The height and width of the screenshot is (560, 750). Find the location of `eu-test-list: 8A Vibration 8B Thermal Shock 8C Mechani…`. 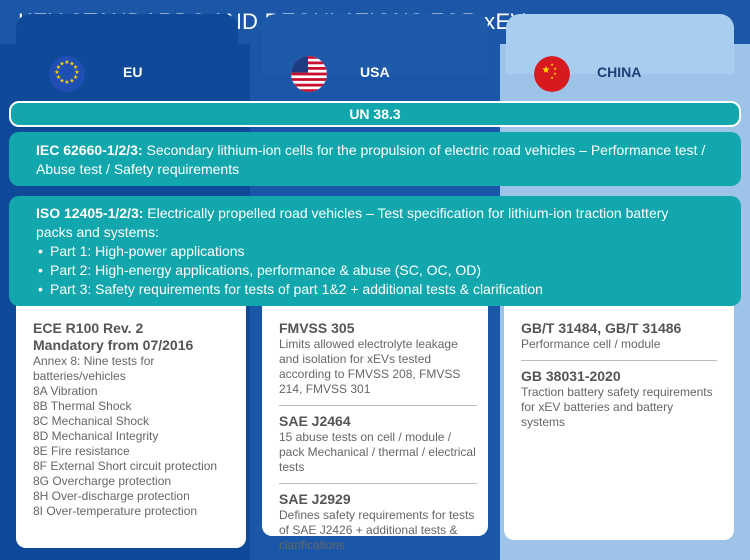

eu-test-list: 8A Vibration 8B Thermal Shock 8C Mechani… is located at coordinates (138, 451).